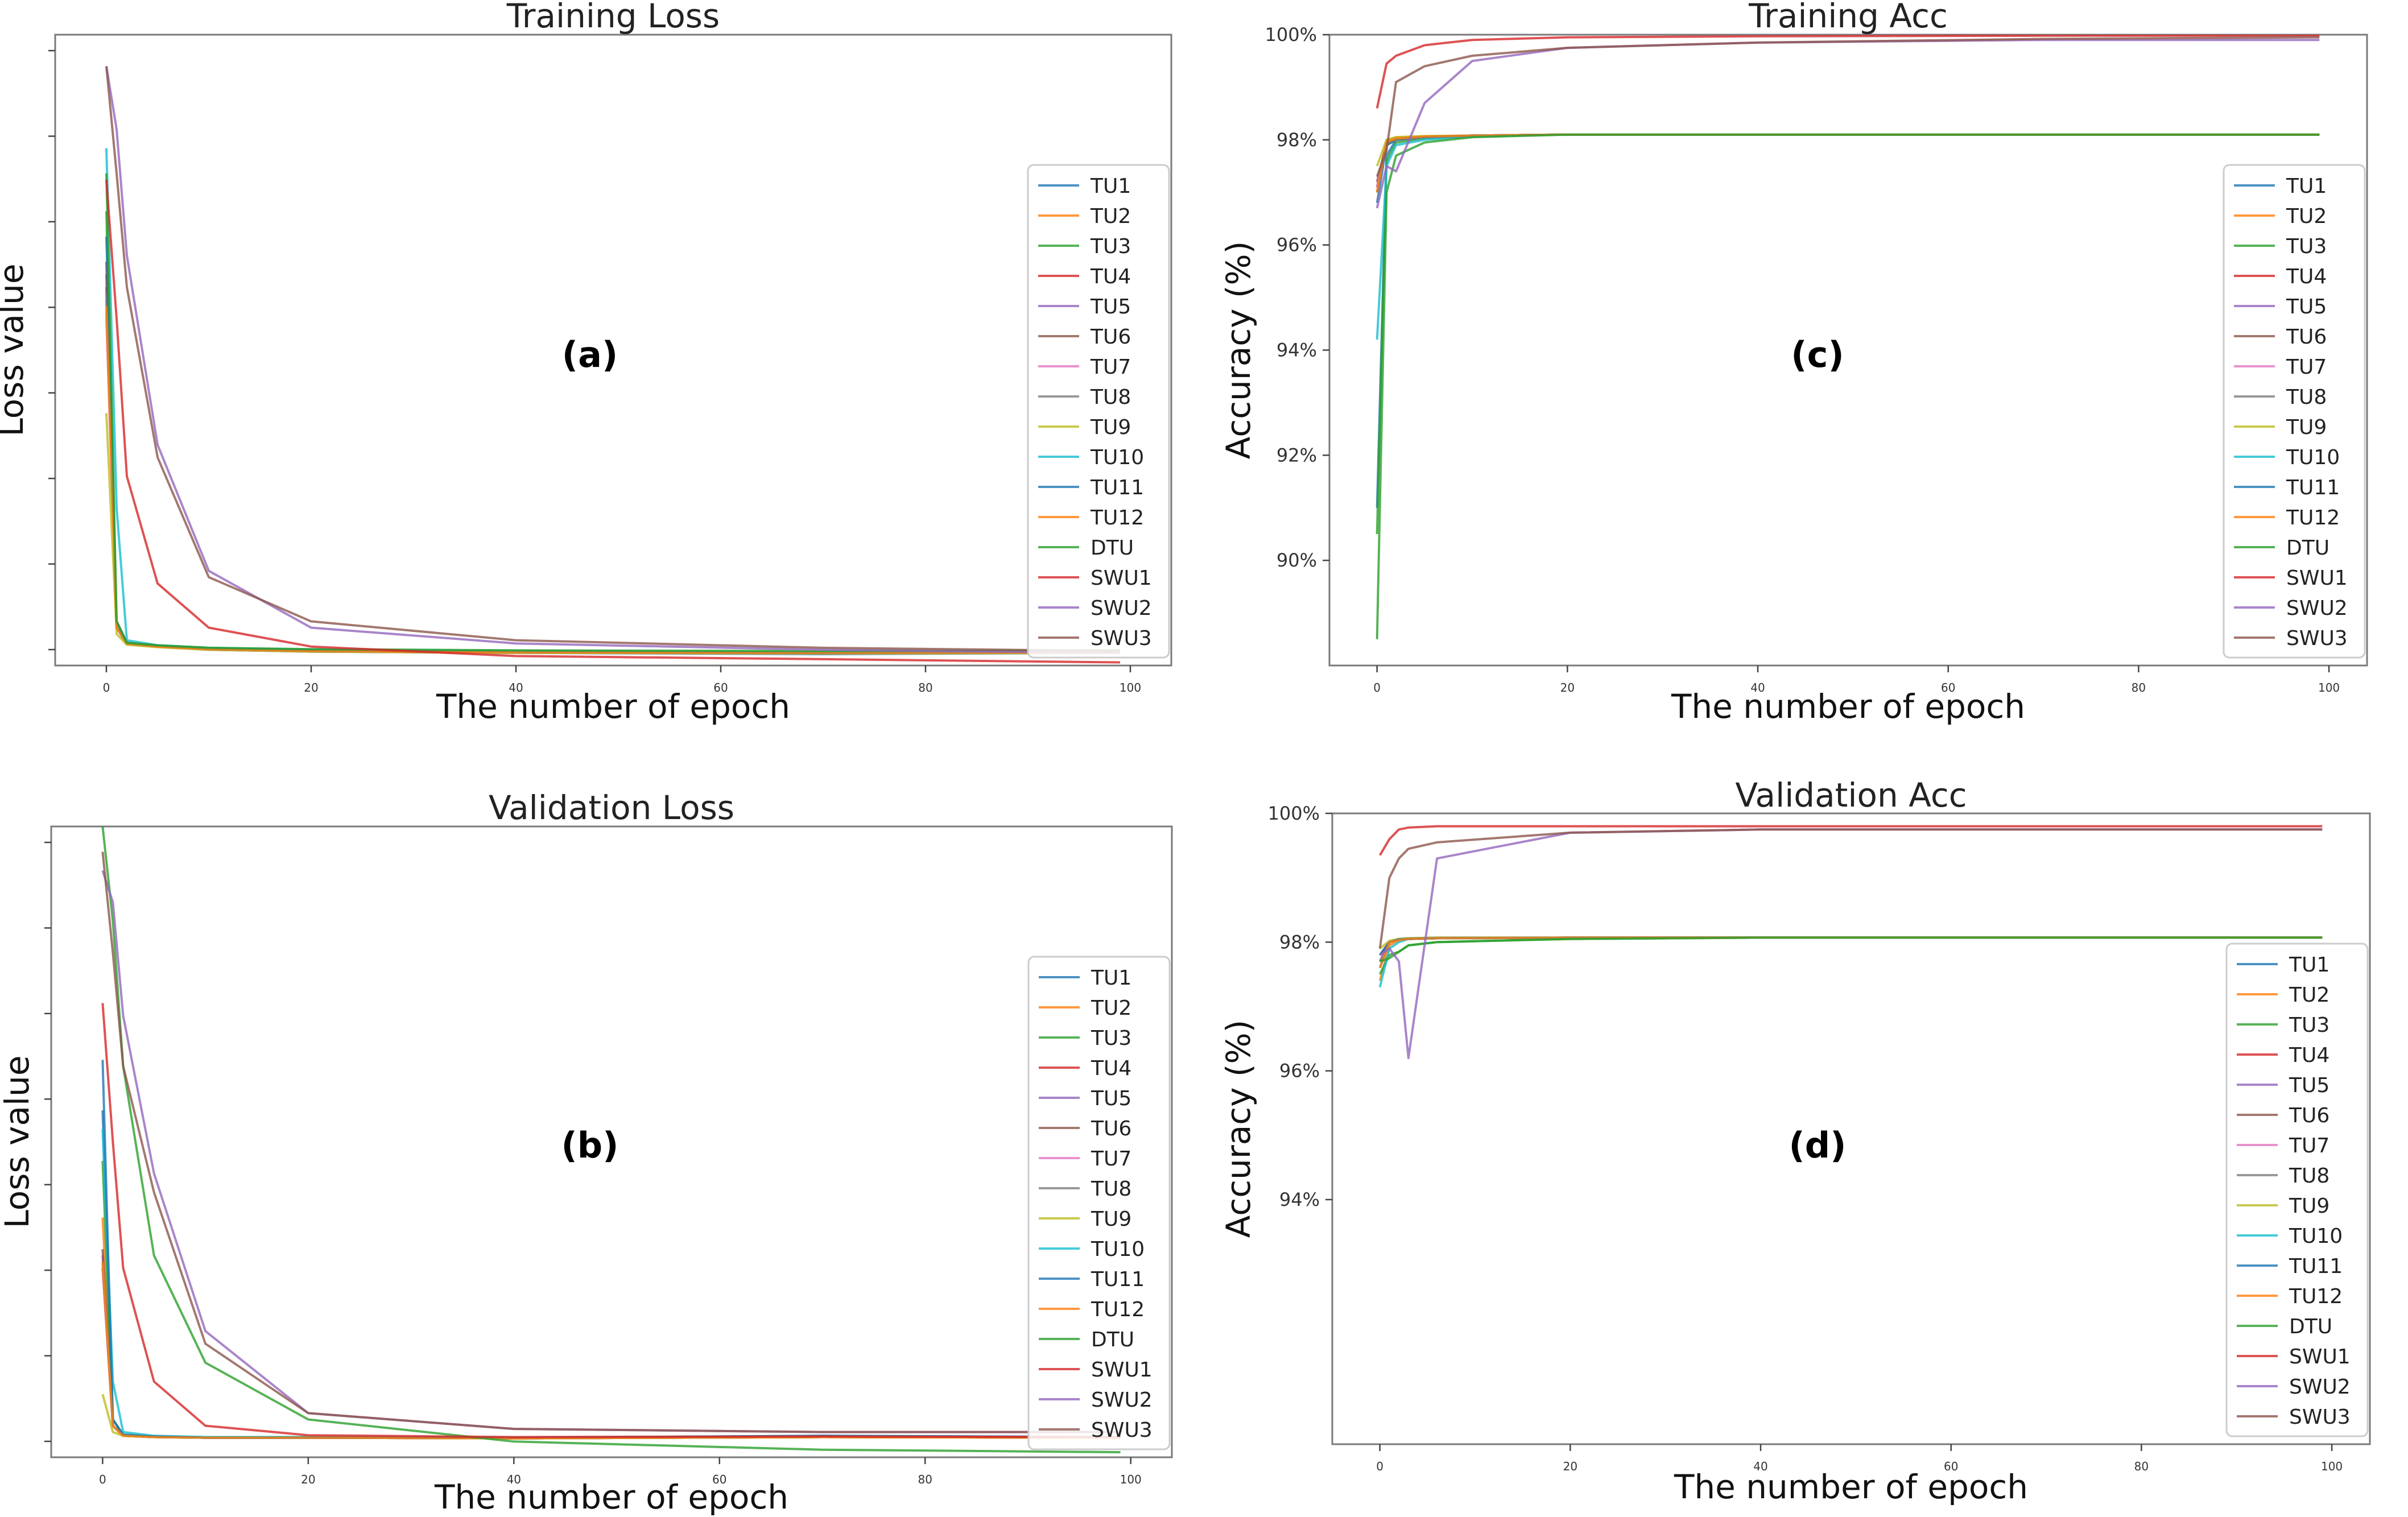 This screenshot has width=2408, height=1517. I want to click on panel-label: (c), so click(1818, 354).